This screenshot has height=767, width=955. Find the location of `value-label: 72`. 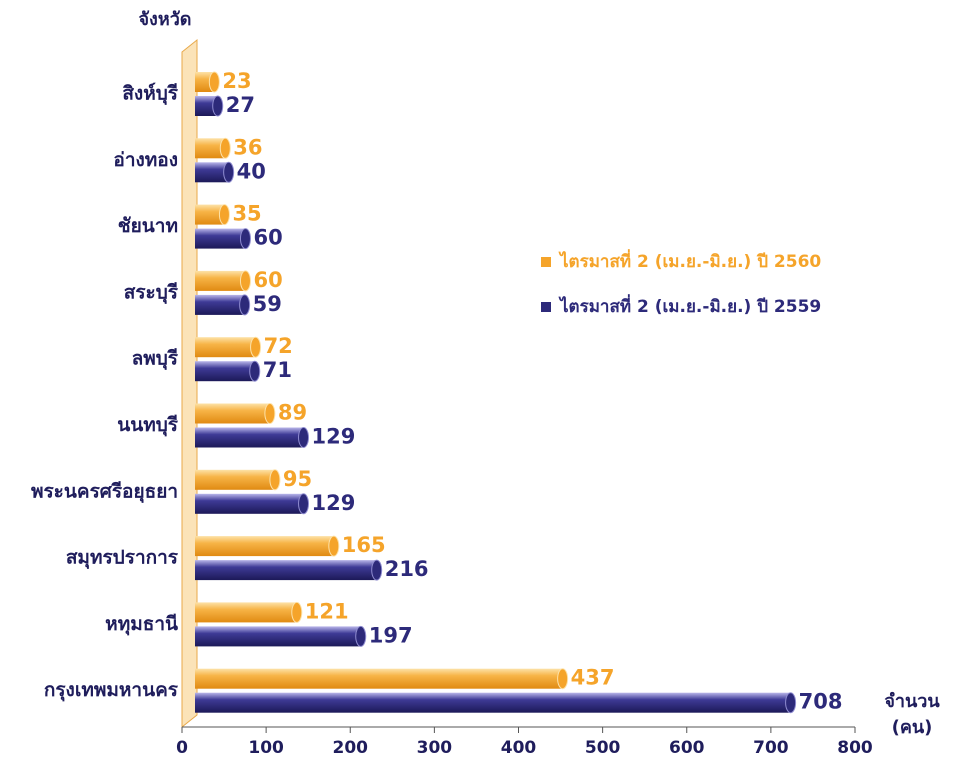

value-label: 72 is located at coordinates (278, 346).